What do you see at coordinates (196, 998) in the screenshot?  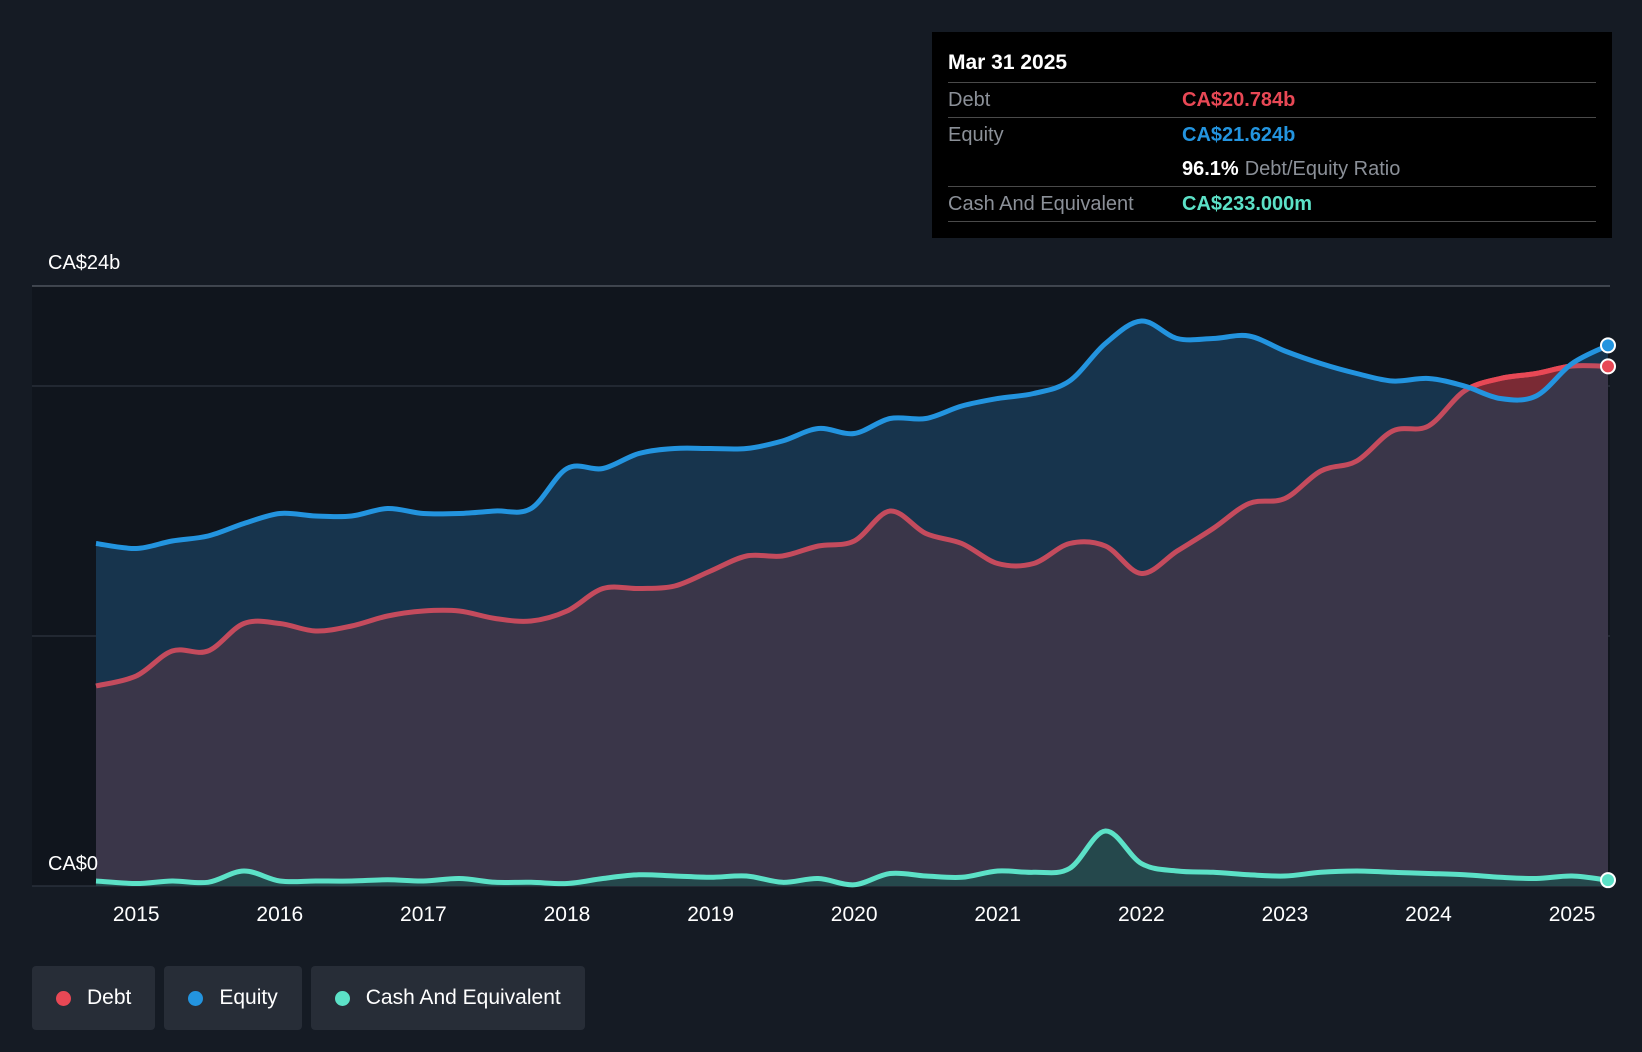 I see `legend-dot-equity` at bounding box center [196, 998].